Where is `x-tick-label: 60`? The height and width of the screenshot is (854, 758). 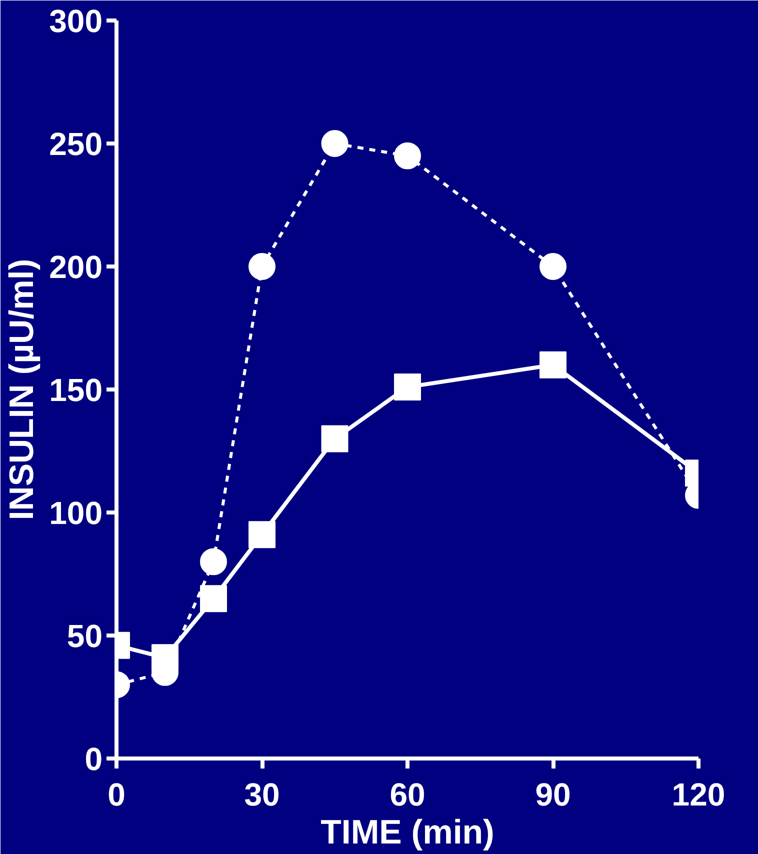
x-tick-label: 60 is located at coordinates (408, 794).